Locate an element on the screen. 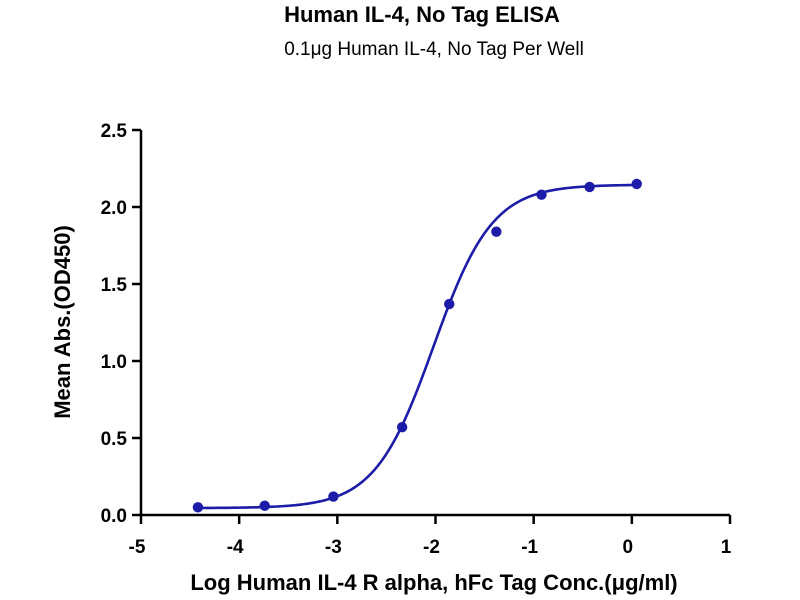 The width and height of the screenshot is (800, 600). y-tick-label: 0.5 is located at coordinates (114, 439).